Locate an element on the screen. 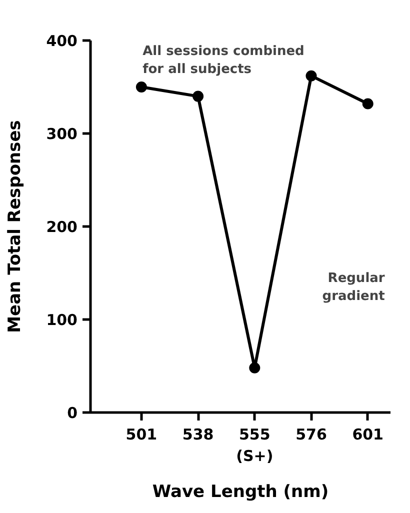 The width and height of the screenshot is (410, 513). x-axis-title: Wave Length (nm) is located at coordinates (240, 492).